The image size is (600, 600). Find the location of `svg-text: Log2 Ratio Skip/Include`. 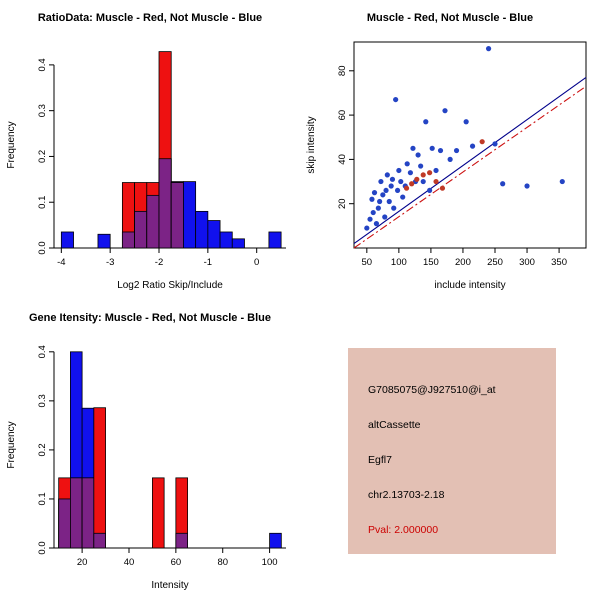

svg-text: Log2 Ratio Skip/Include is located at coordinates (170, 285).